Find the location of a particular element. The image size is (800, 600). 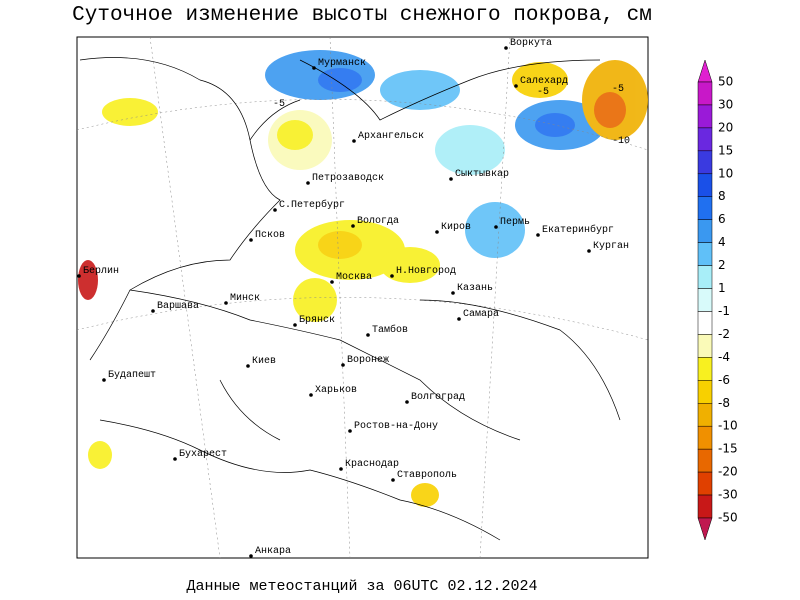

city-label: Ставрополь is located at coordinates (427, 475).